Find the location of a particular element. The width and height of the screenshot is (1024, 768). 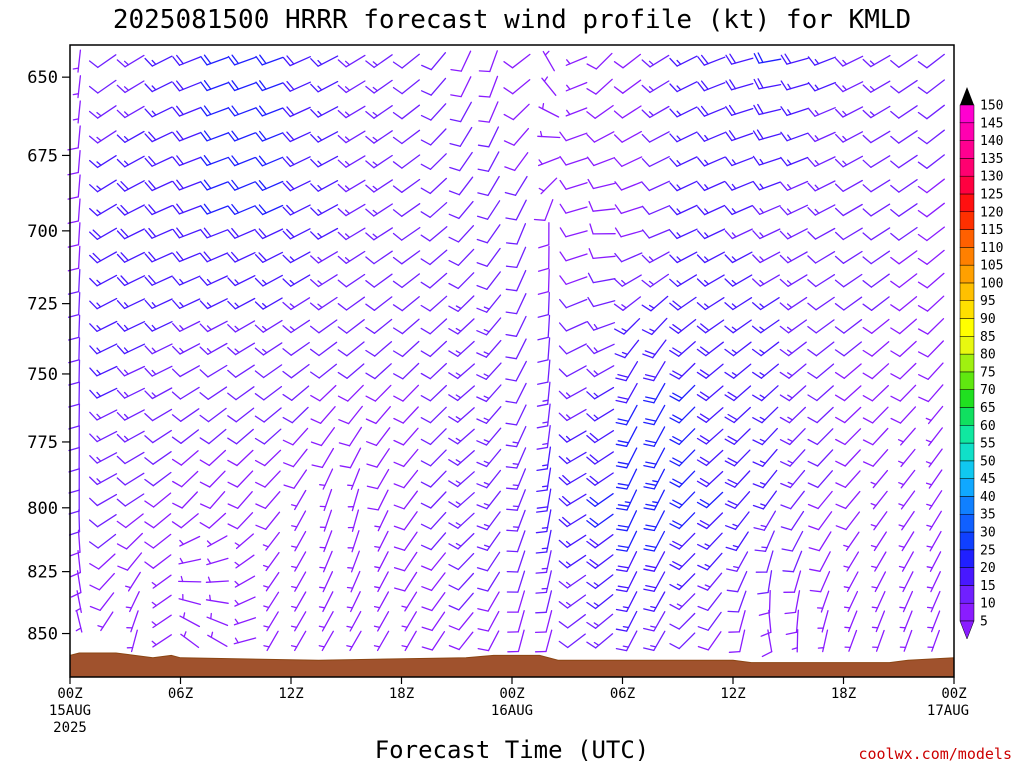

x-tick-label: 17AUG is located at coordinates (948, 711).